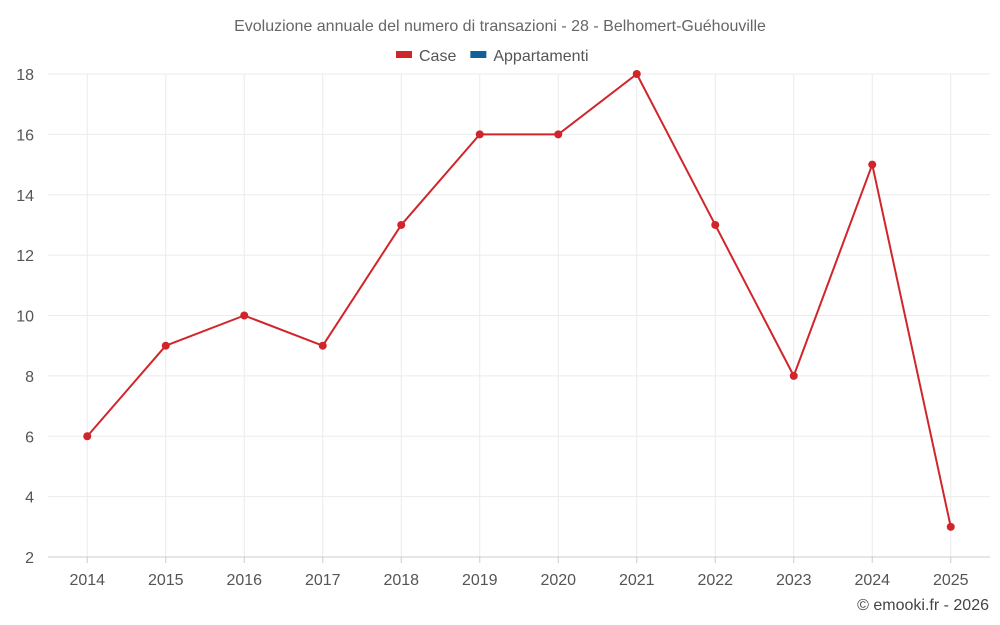 The width and height of the screenshot is (1000, 625). What do you see at coordinates (492, 56) in the screenshot?
I see `legend: Case Appartamenti` at bounding box center [492, 56].